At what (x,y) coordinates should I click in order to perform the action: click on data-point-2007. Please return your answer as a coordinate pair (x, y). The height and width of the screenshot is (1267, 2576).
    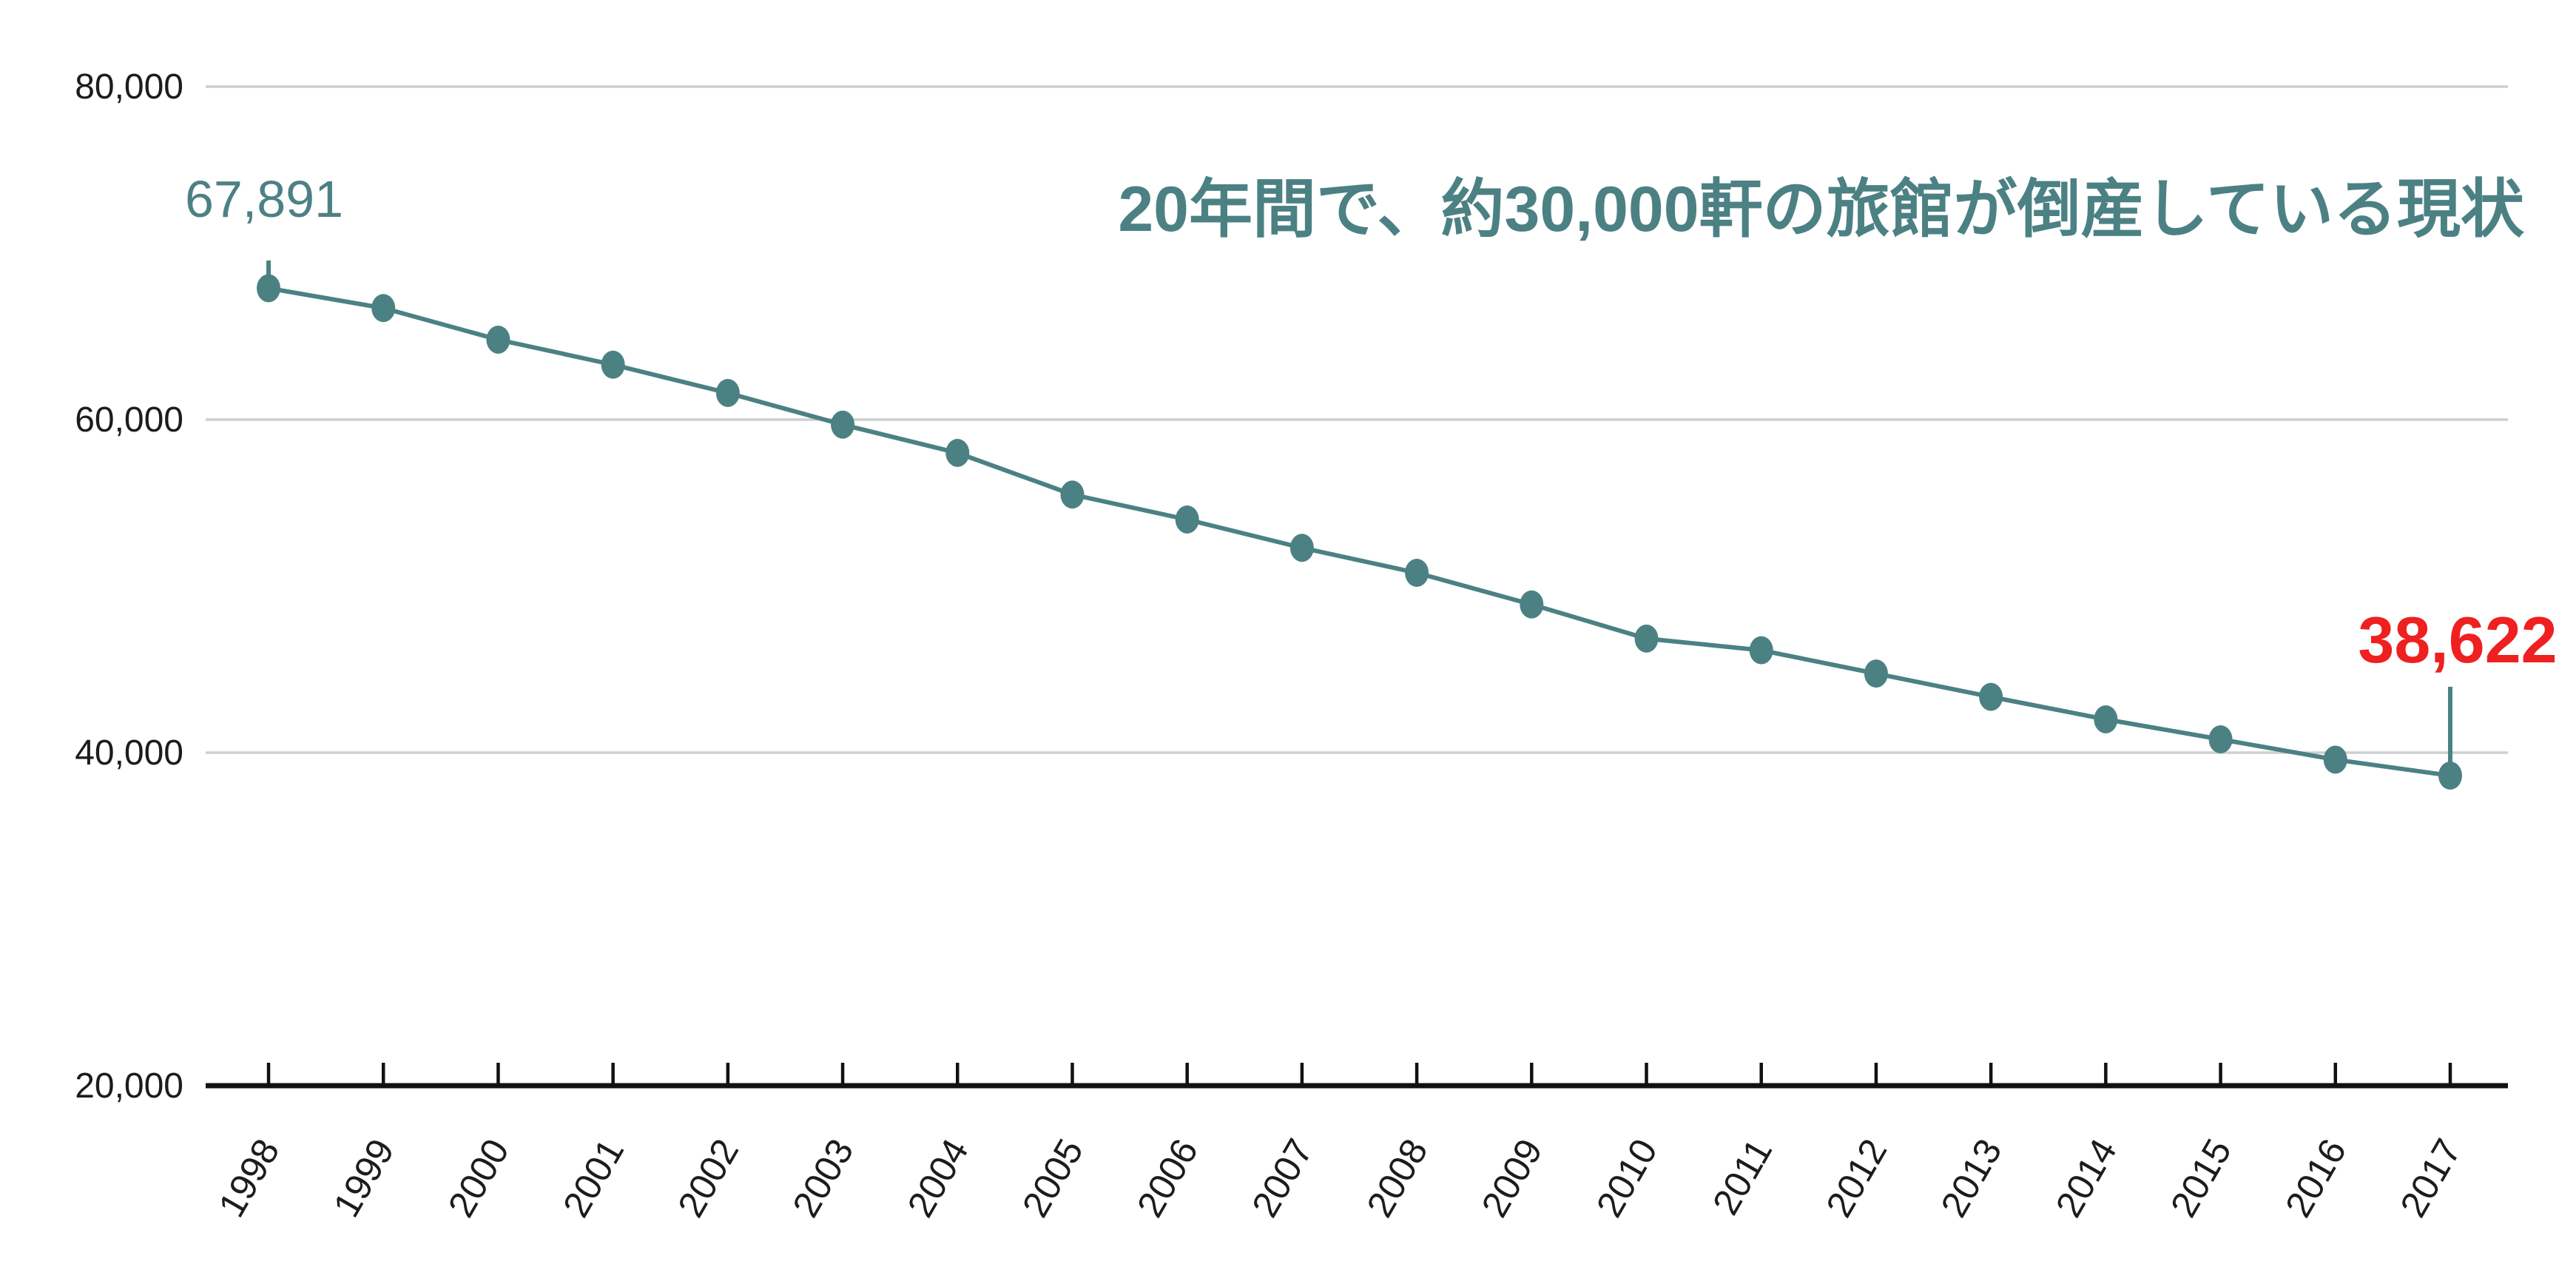
    Looking at the image, I should click on (1301, 548).